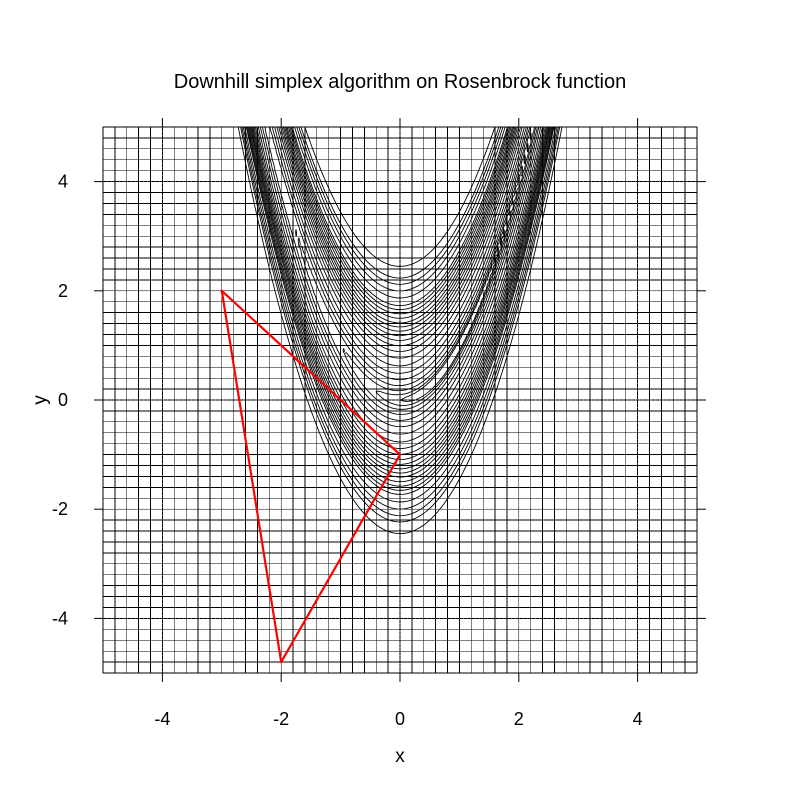 The height and width of the screenshot is (800, 800). I want to click on simplex-series, so click(311, 476).